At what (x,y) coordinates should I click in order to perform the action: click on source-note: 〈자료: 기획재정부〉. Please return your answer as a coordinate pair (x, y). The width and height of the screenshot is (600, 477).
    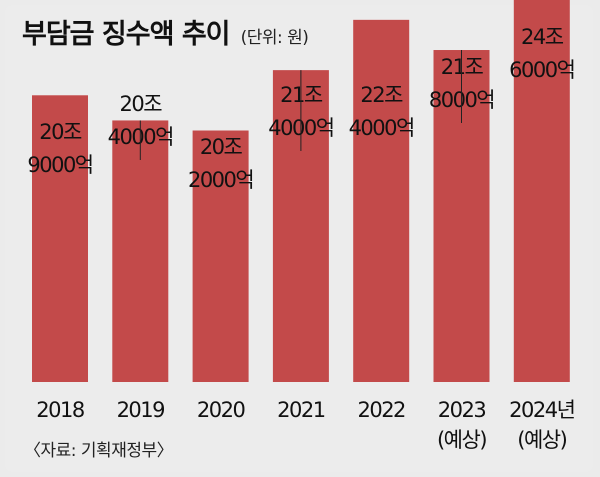
    Looking at the image, I should click on (99, 451).